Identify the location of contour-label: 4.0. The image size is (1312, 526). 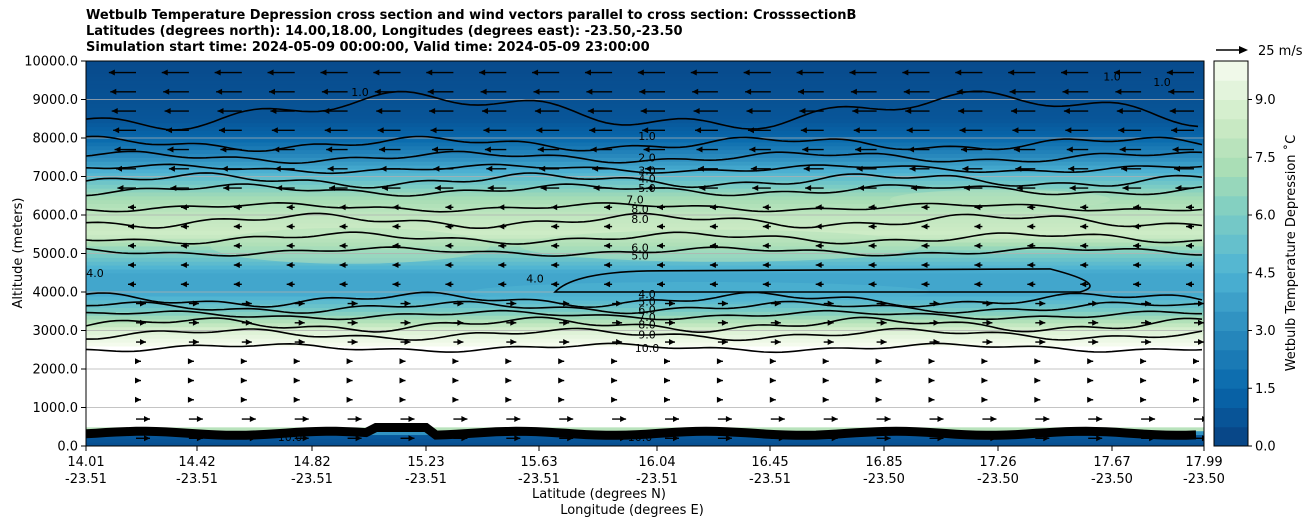
(647, 294).